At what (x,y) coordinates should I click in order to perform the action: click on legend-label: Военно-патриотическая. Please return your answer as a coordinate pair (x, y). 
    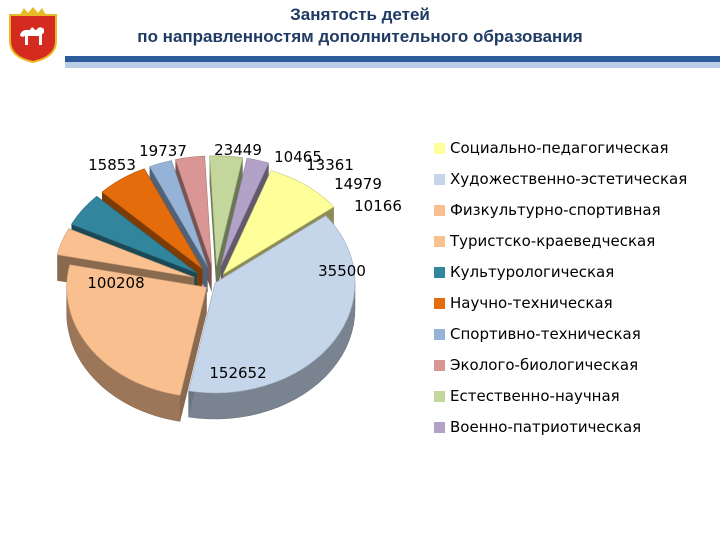
    Looking at the image, I should click on (546, 427).